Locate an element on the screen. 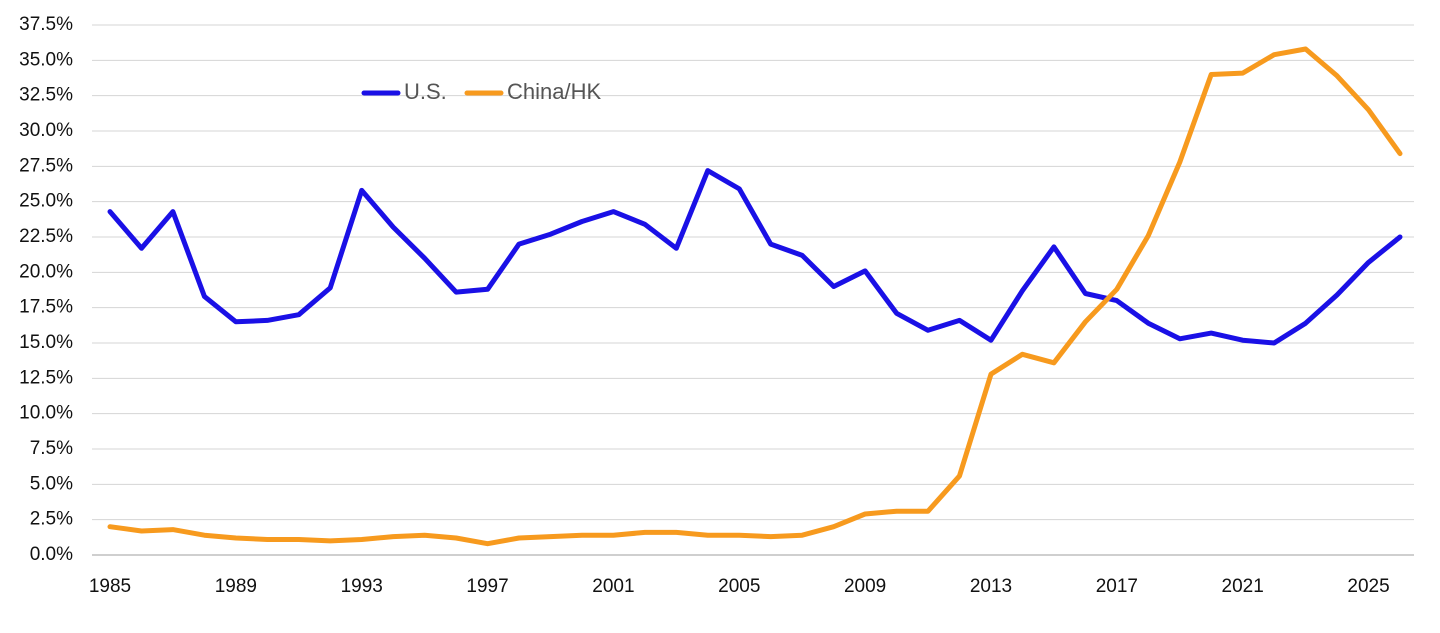 Image resolution: width=1440 pixels, height=633 pixels. y-tick-label: 5.0% is located at coordinates (51, 483).